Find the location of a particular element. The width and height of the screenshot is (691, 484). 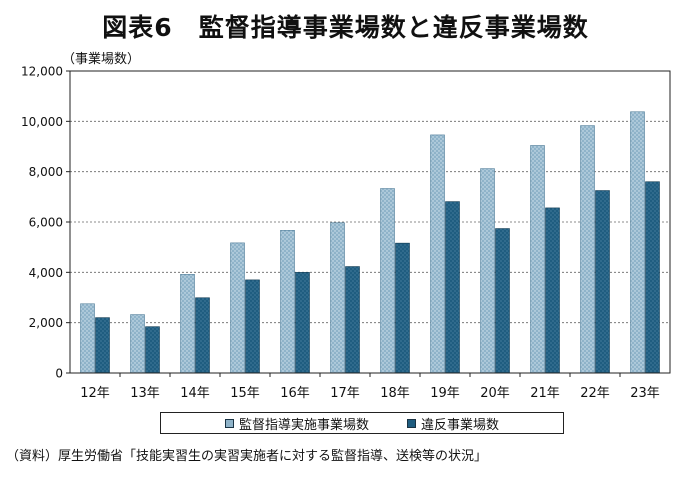

x-tick-label: 19年 is located at coordinates (445, 393).